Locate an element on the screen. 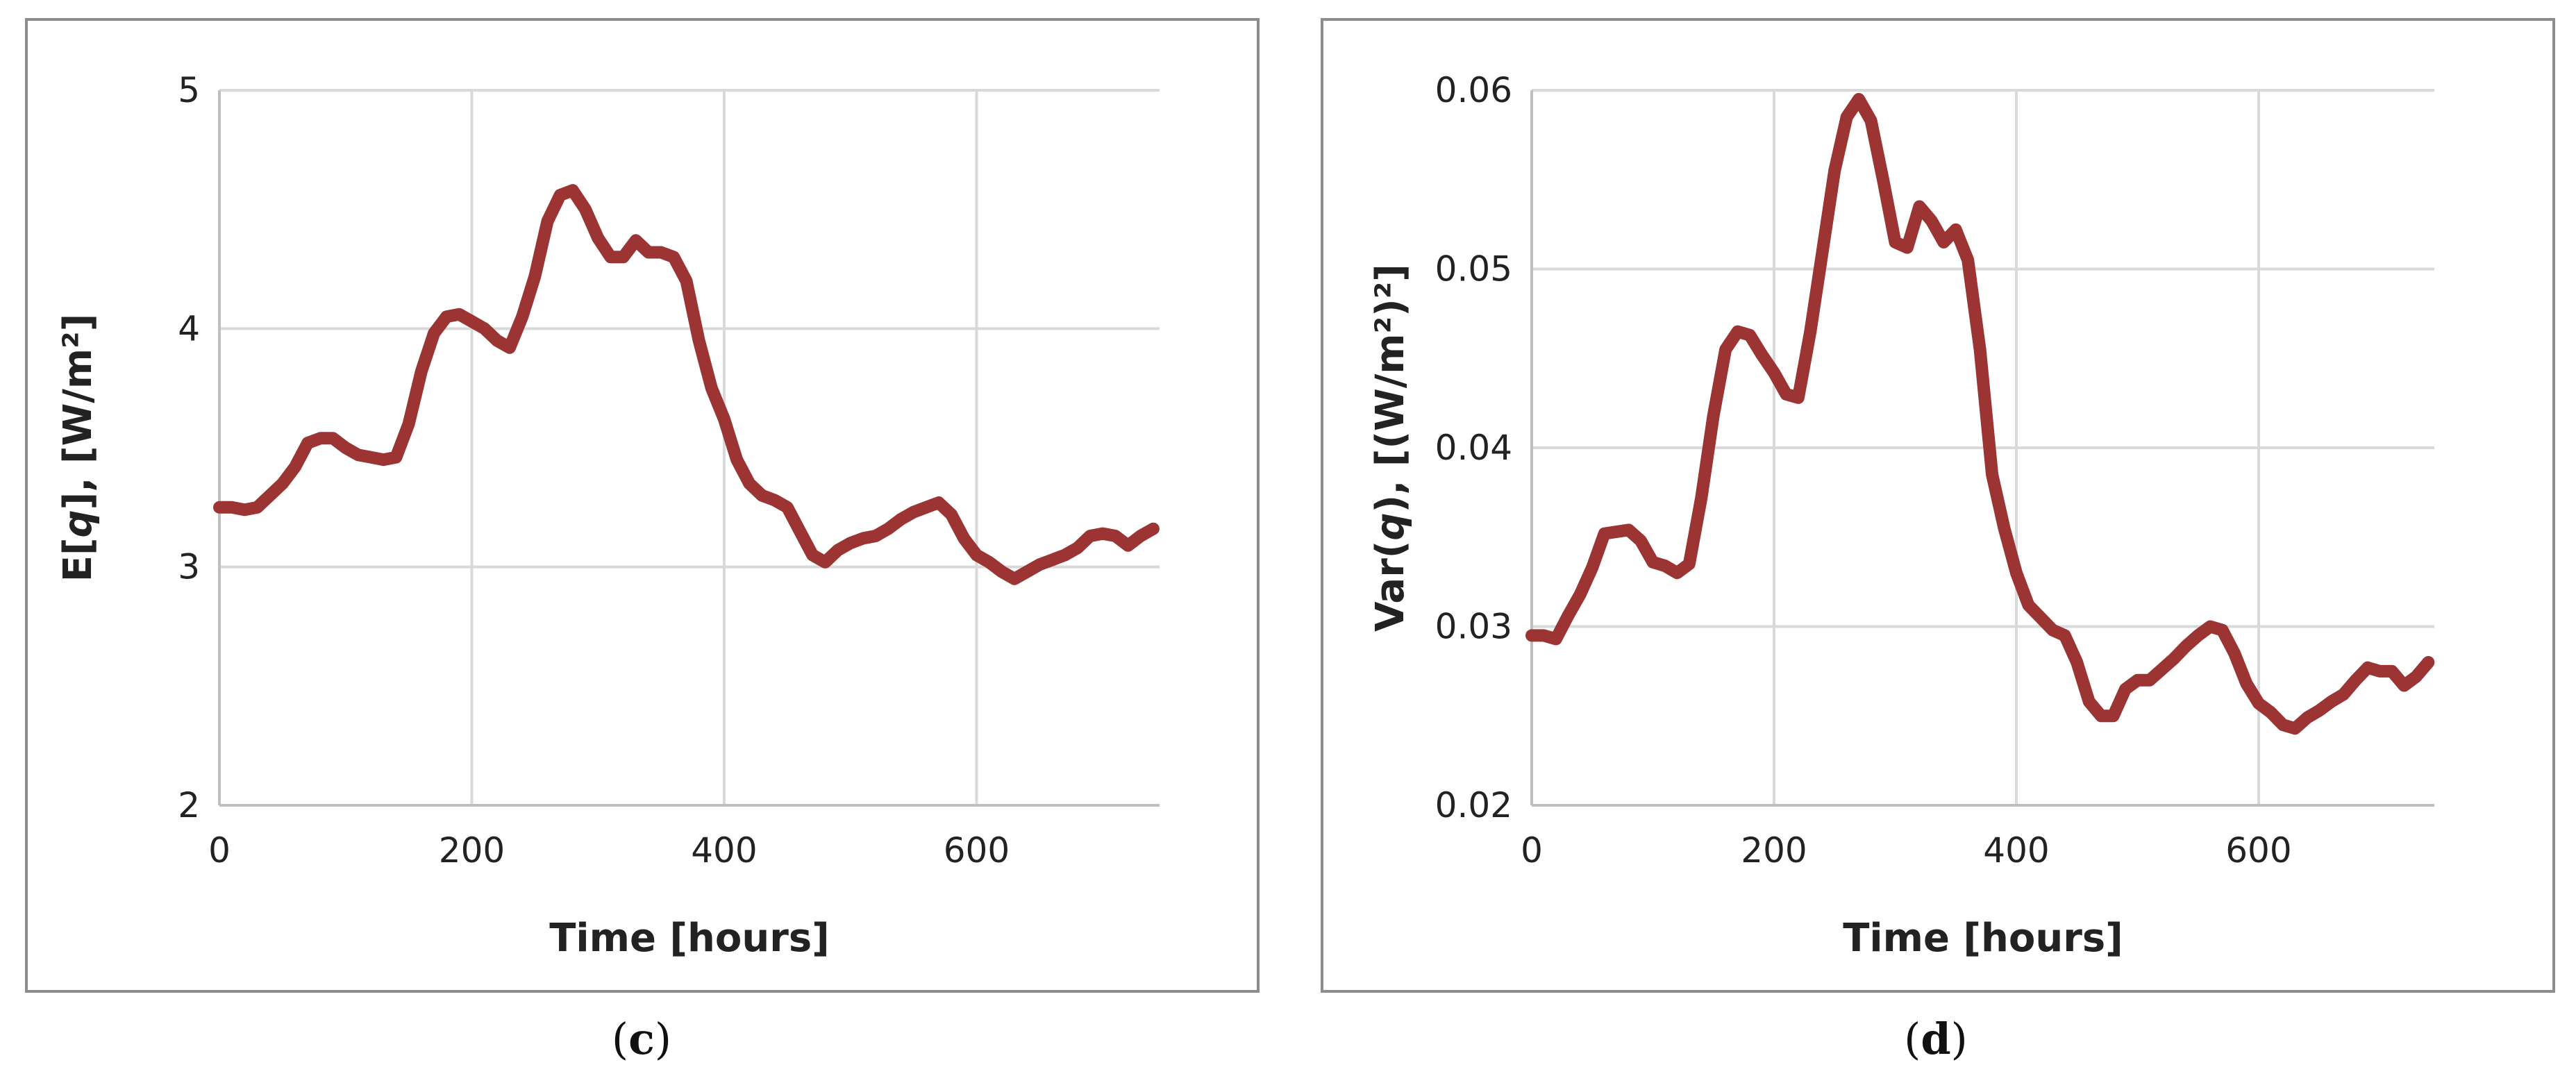 This screenshot has height=1083, width=2576. y-tick-label: 0.02 is located at coordinates (1473, 805).